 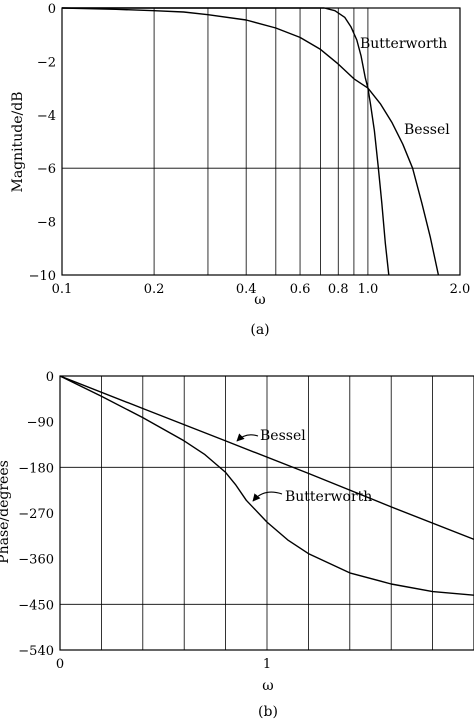 I want to click on phase-caption: (b), so click(x=268, y=712).